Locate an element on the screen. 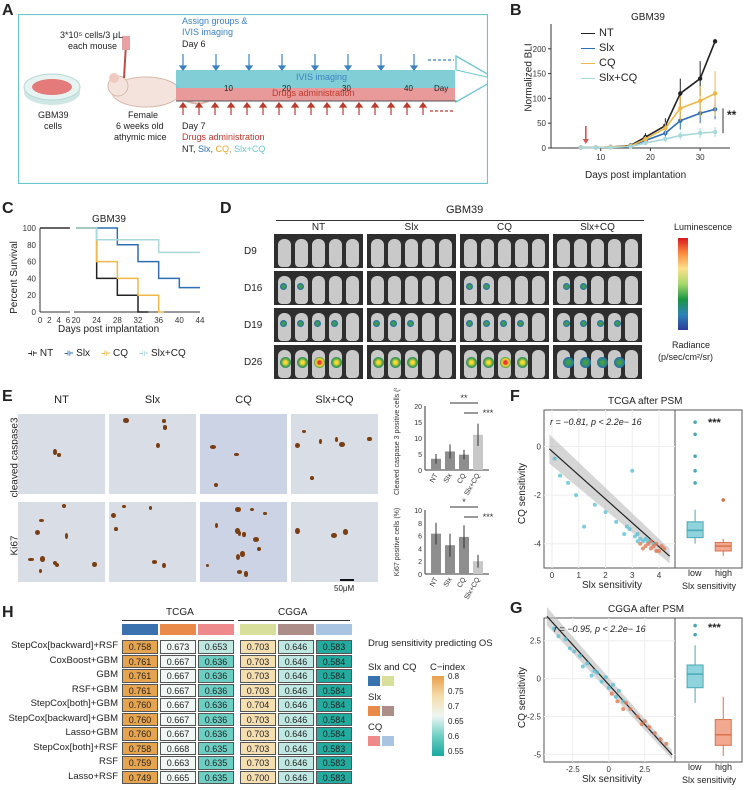  group-nt: NT, is located at coordinates (189, 149).